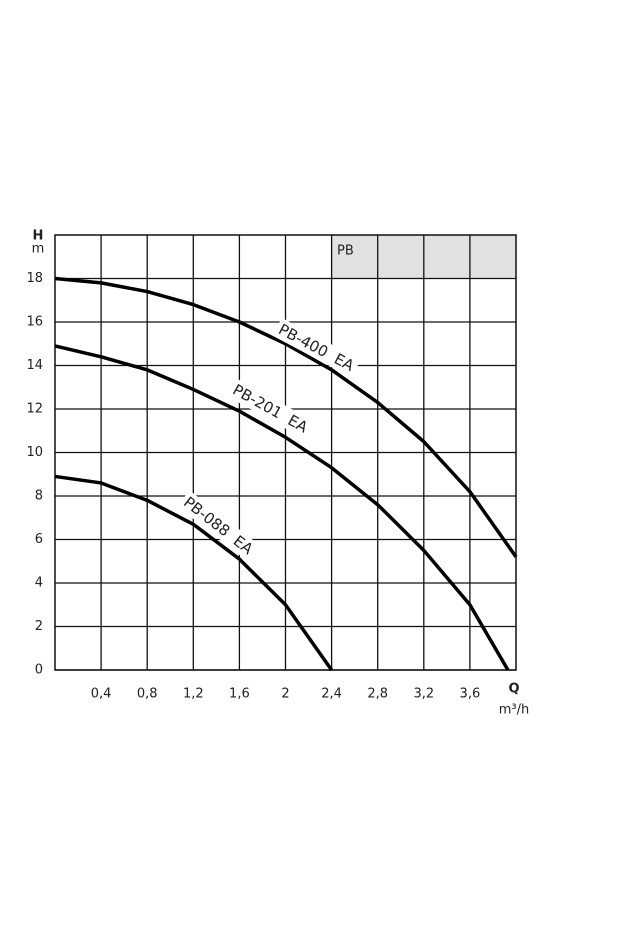  What do you see at coordinates (470, 694) in the screenshot?
I see `x-tick-label: 3,6` at bounding box center [470, 694].